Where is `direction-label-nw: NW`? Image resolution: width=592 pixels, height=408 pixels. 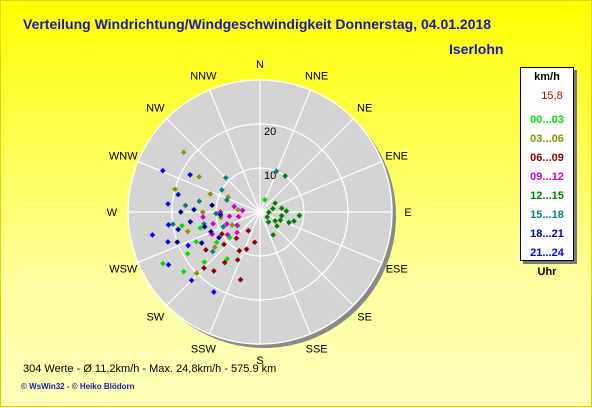 direction-label-nw: NW is located at coordinates (155, 108).